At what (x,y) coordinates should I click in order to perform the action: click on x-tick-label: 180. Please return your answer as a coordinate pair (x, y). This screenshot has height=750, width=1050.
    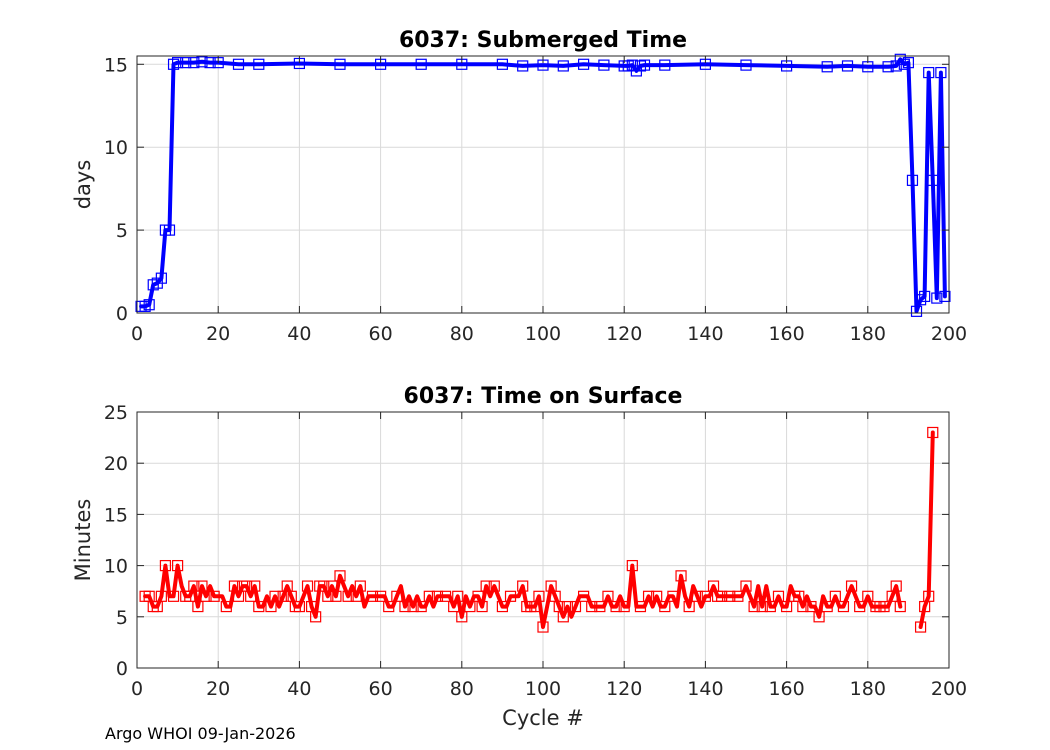
    Looking at the image, I should click on (868, 334).